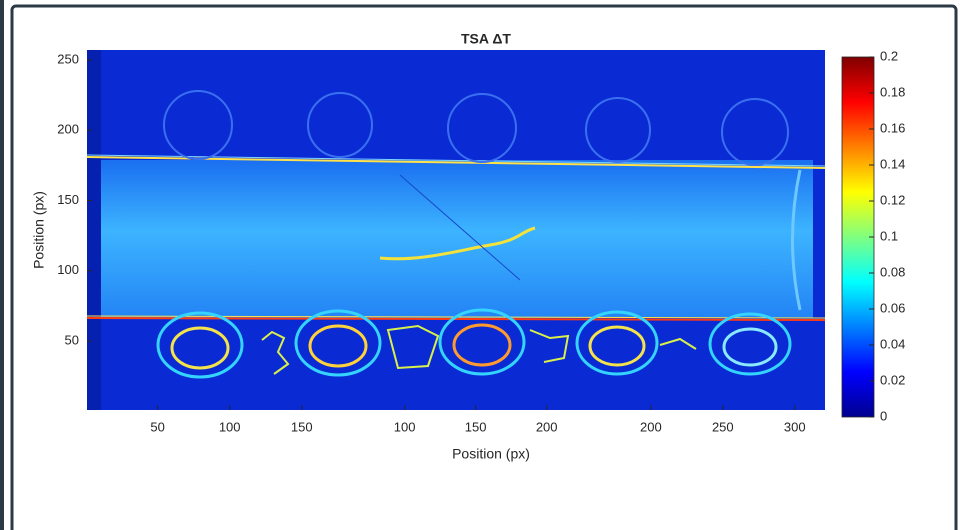 This screenshot has height=530, width=965. Describe the element at coordinates (892, 163) in the screenshot. I see `colorbar-tick-label: 0.14` at that location.